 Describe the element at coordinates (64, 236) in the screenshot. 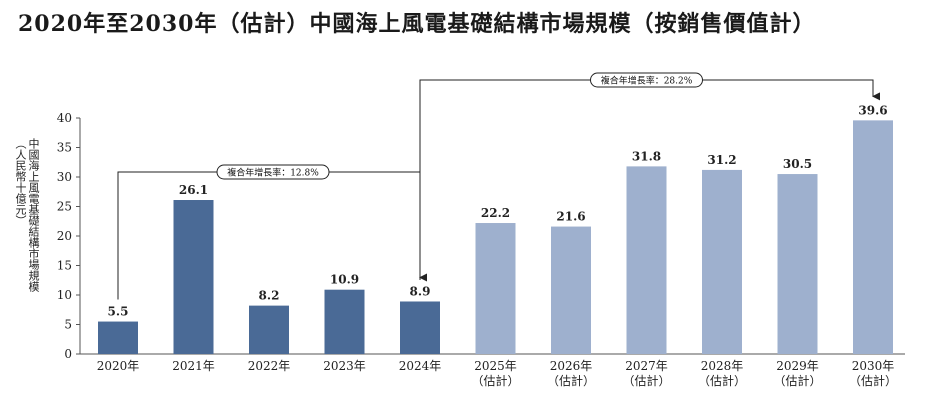

I see `y-tick-label: 20` at that location.